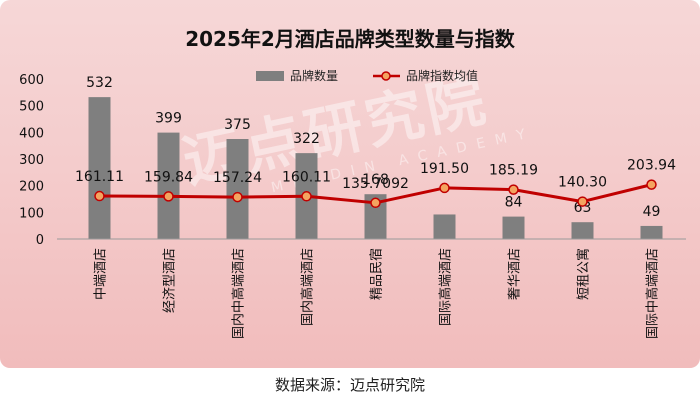 The height and width of the screenshot is (403, 700). I want to click on x-category-label: 国际高端酒店, so click(446, 287).